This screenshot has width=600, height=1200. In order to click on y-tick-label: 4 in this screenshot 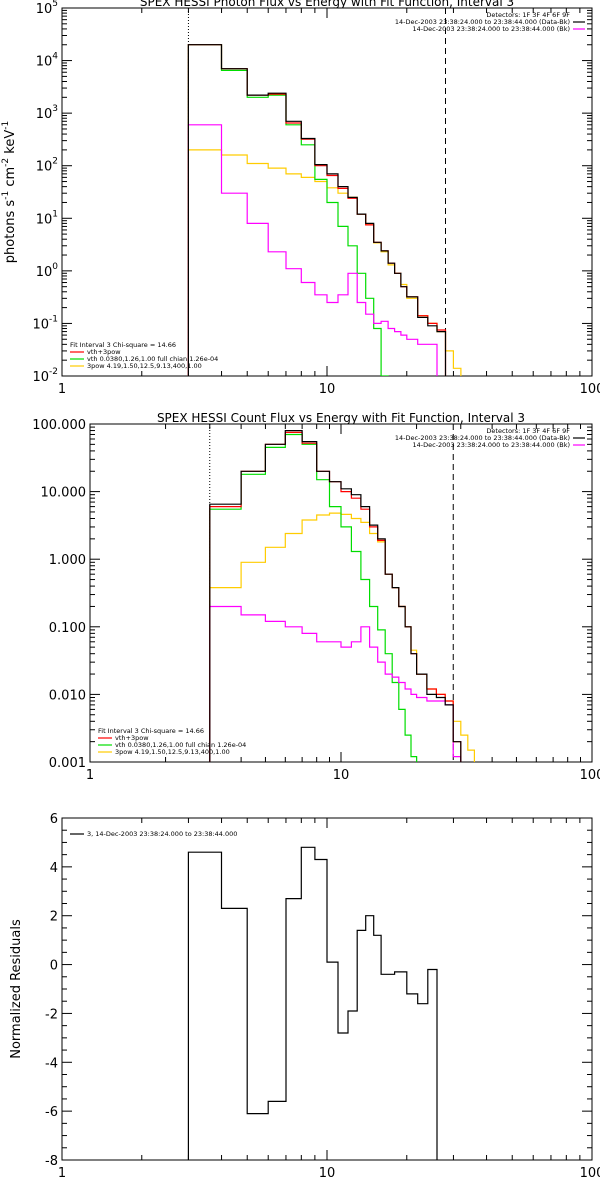, I will do `click(54, 868)`.